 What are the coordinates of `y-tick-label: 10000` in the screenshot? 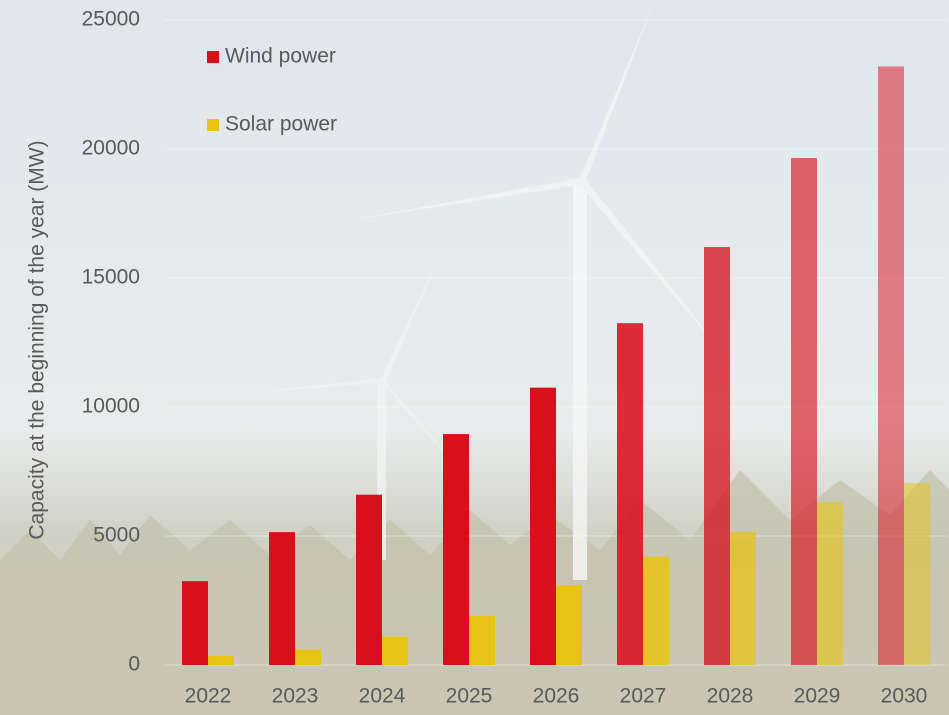 It's located at (111, 406).